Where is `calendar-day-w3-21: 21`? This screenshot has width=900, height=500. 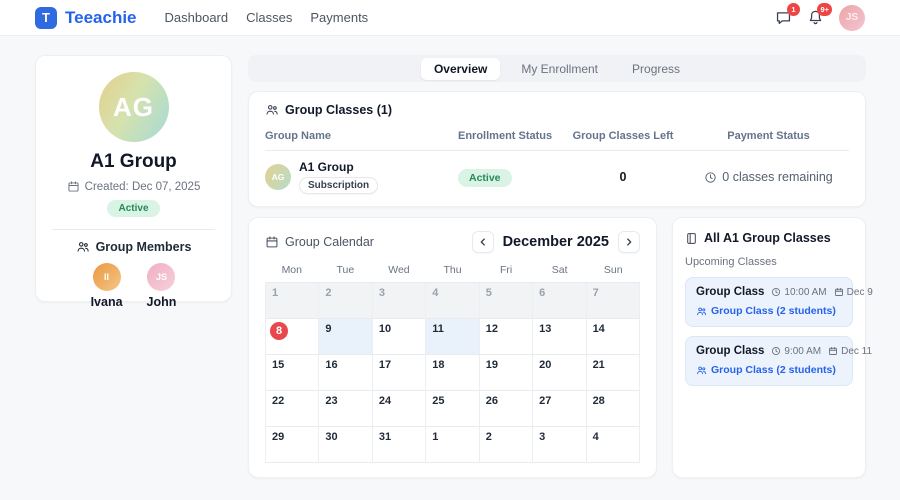
calendar-day-w3-21: 21 is located at coordinates (613, 373).